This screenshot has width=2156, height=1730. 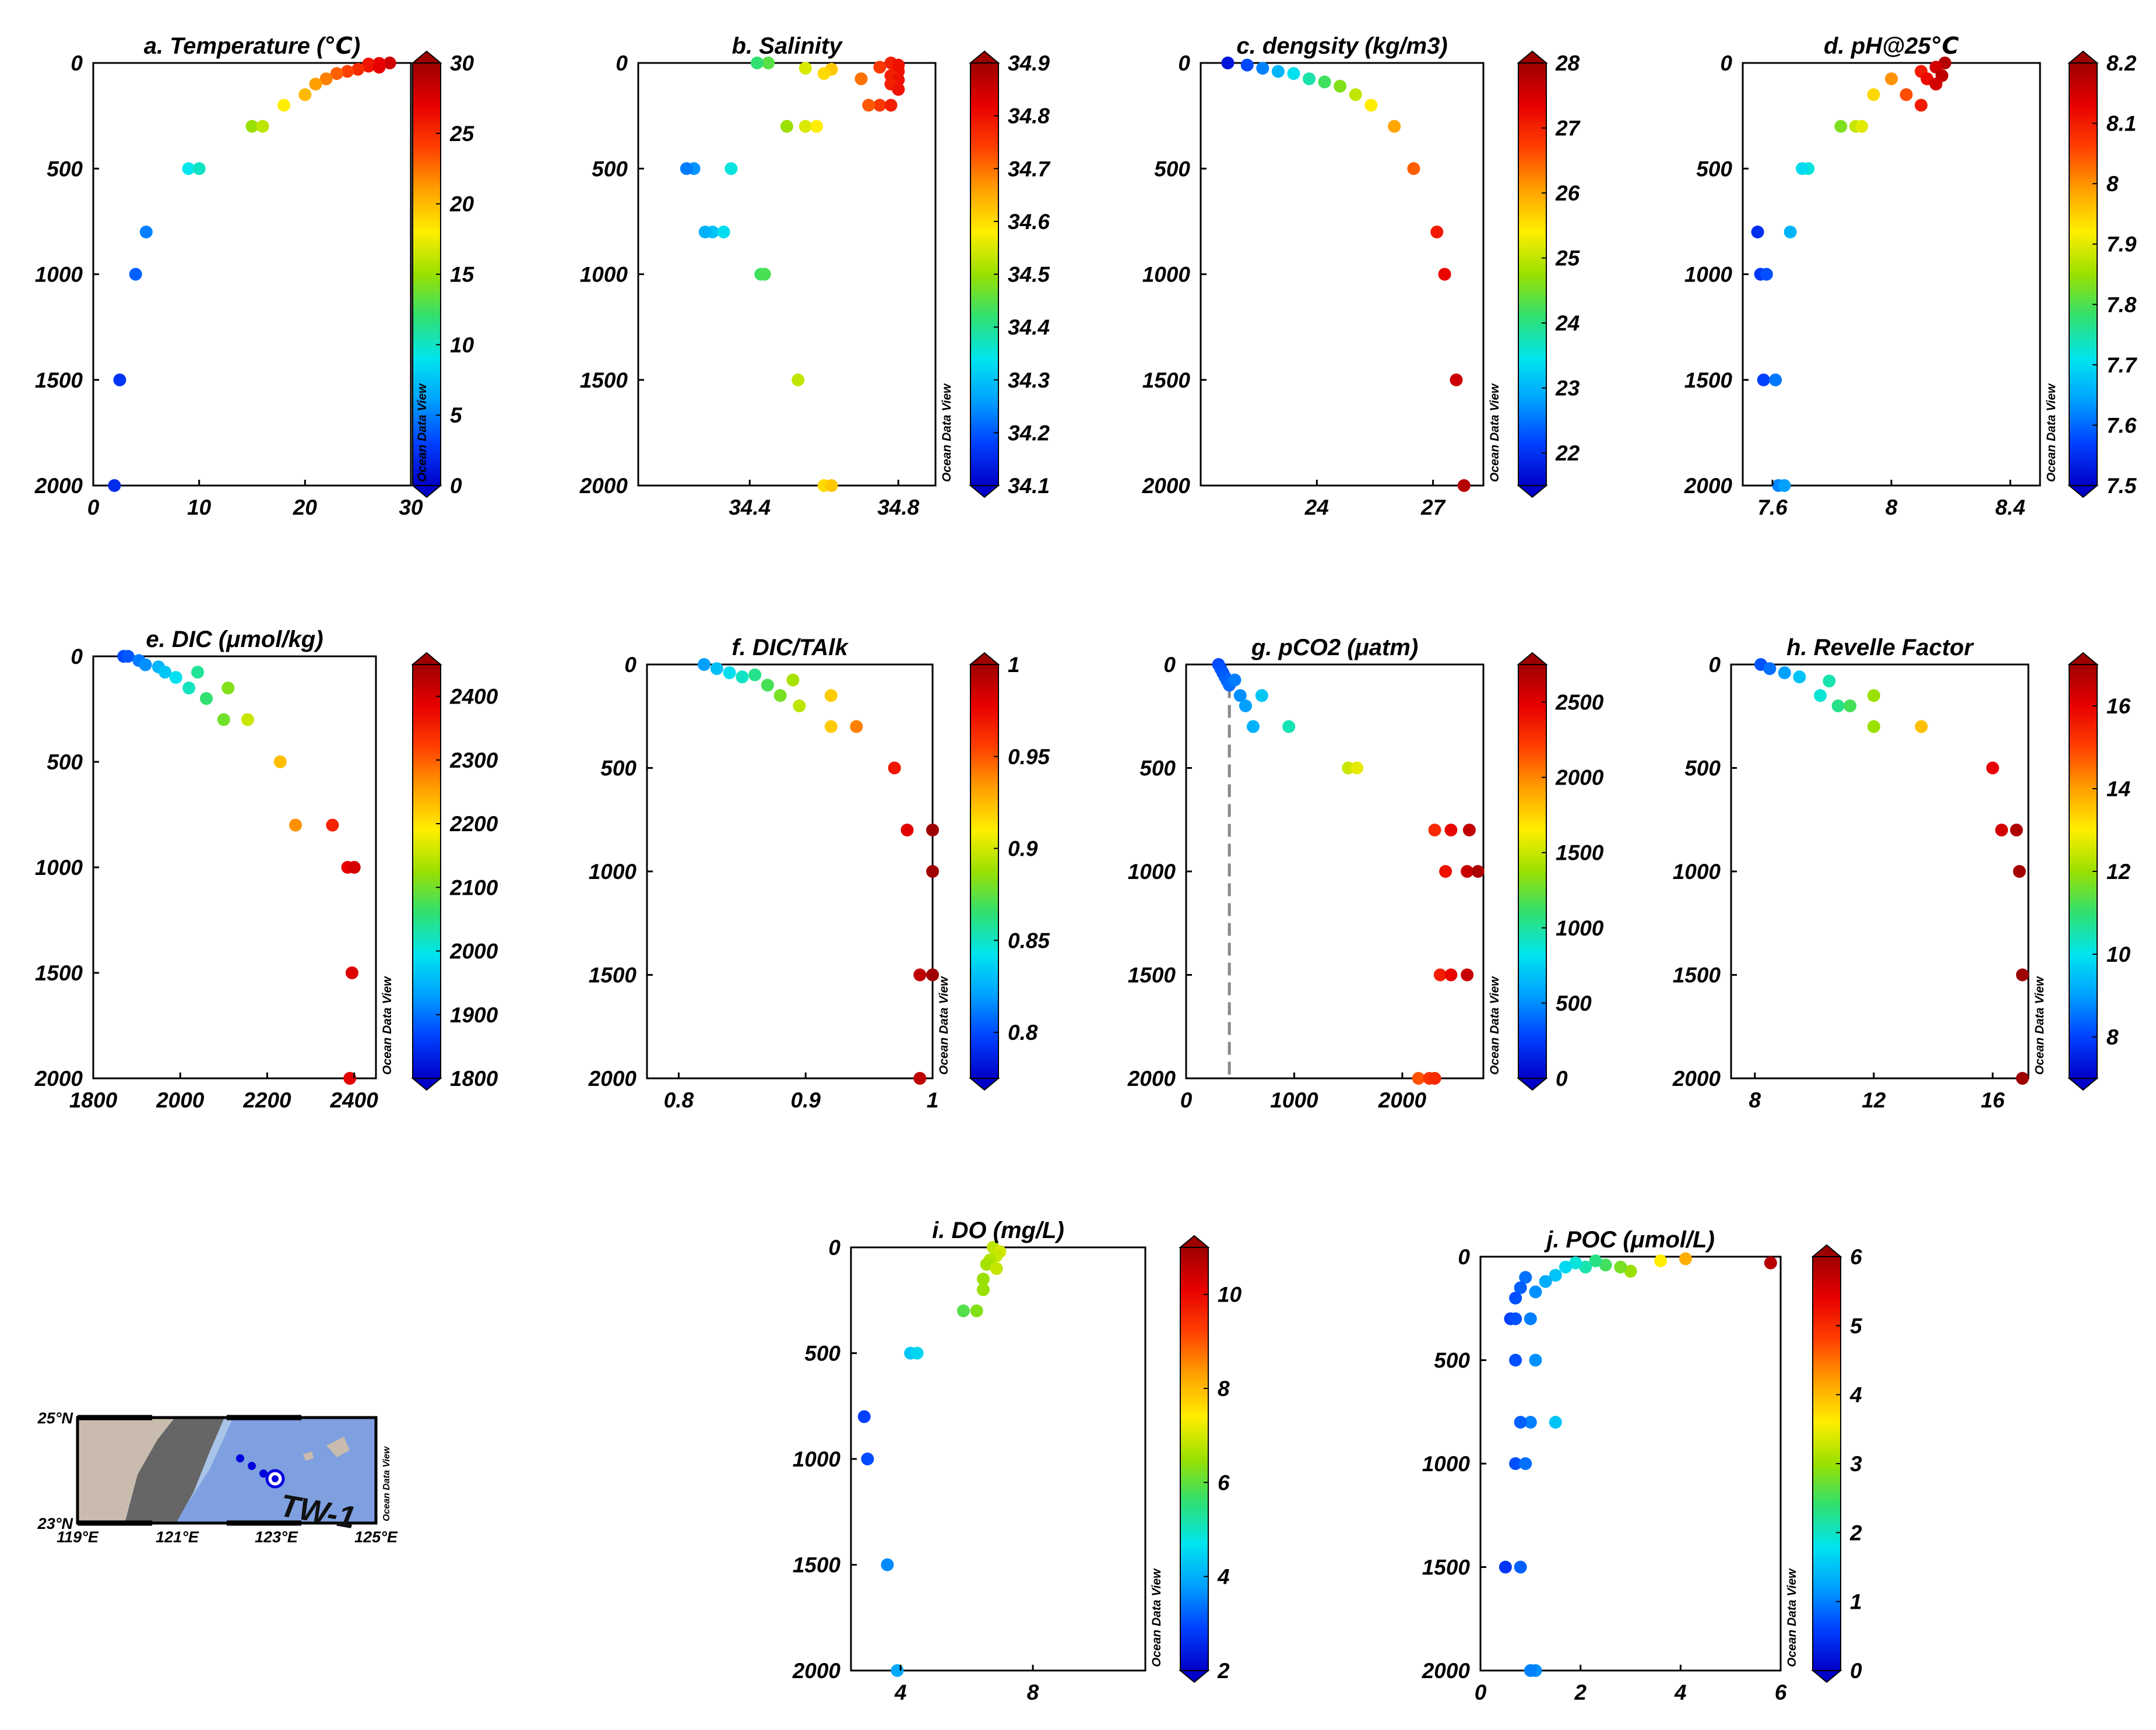 What do you see at coordinates (2121, 124) in the screenshot?
I see `colorbar-tick-label: 8.1` at bounding box center [2121, 124].